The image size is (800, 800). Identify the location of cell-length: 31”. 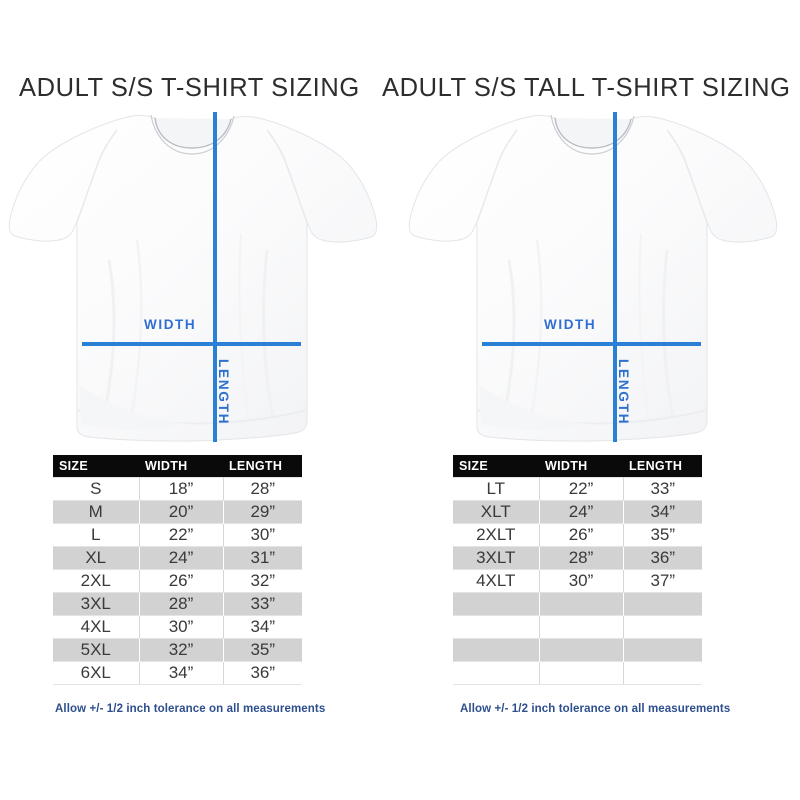
(262, 558).